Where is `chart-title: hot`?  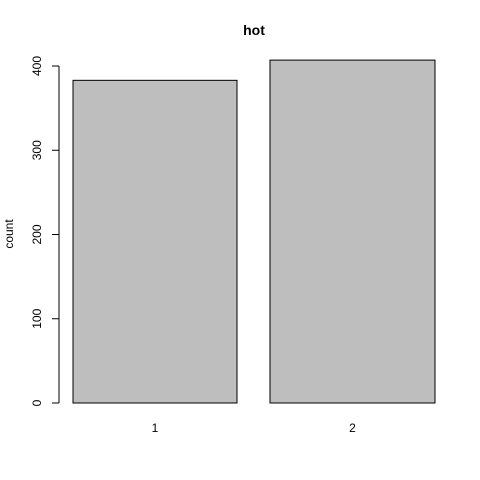
chart-title: hot is located at coordinates (254, 30).